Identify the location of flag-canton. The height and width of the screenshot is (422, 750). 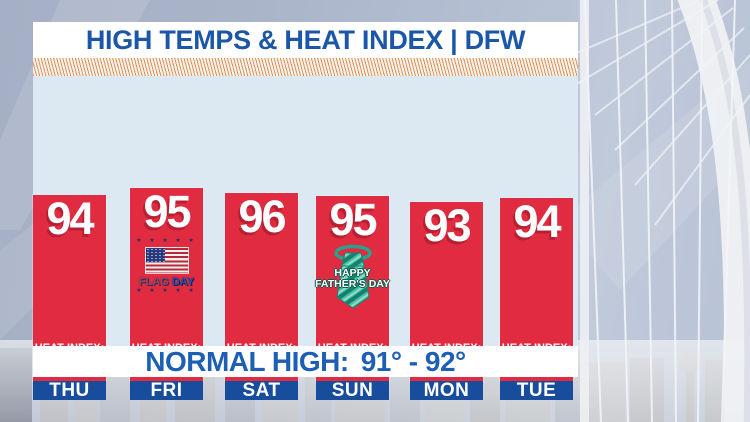
(155, 255).